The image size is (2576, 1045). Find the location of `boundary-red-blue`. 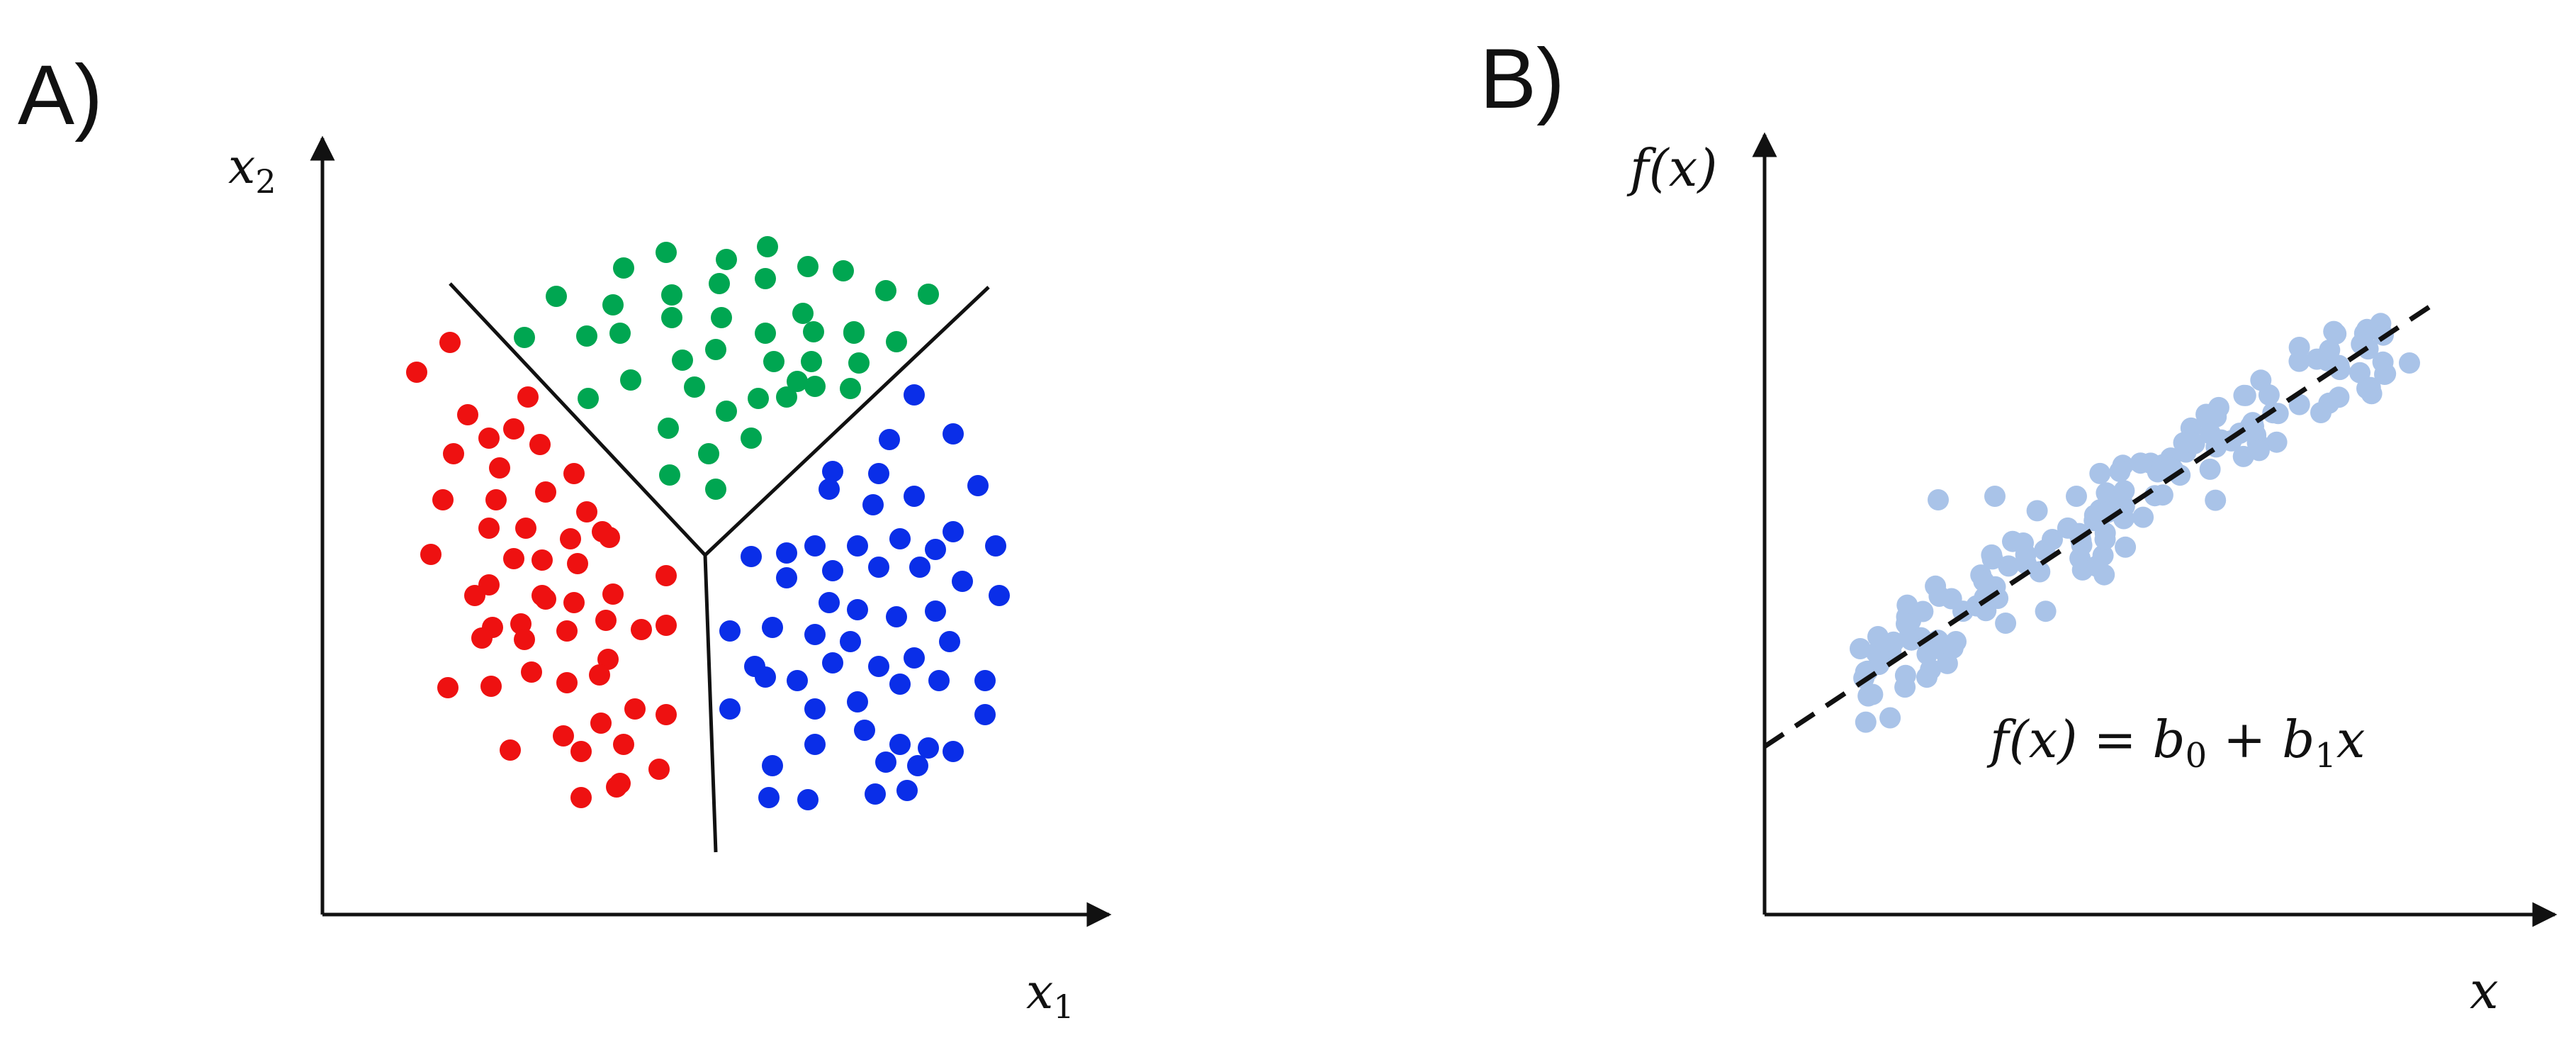

boundary-red-blue is located at coordinates (710, 703).